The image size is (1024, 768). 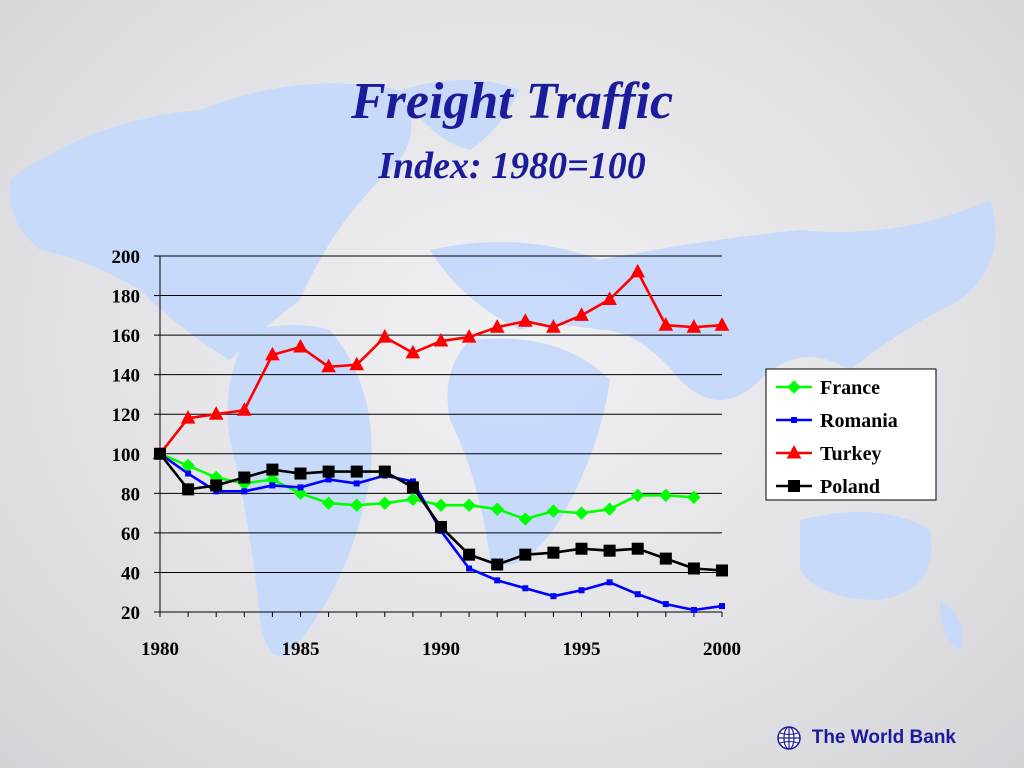 What do you see at coordinates (441, 649) in the screenshot?
I see `x-tick-label: 1990` at bounding box center [441, 649].